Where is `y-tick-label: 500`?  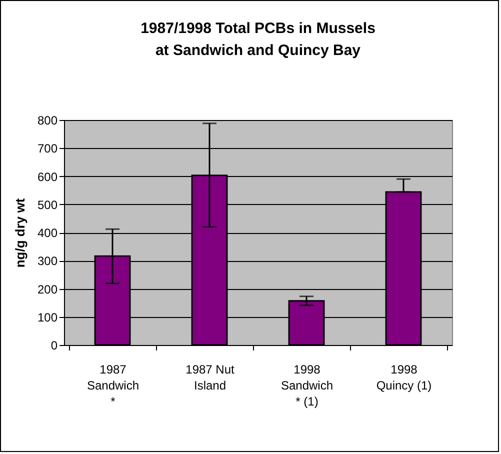 y-tick-label: 500 is located at coordinates (47, 205).